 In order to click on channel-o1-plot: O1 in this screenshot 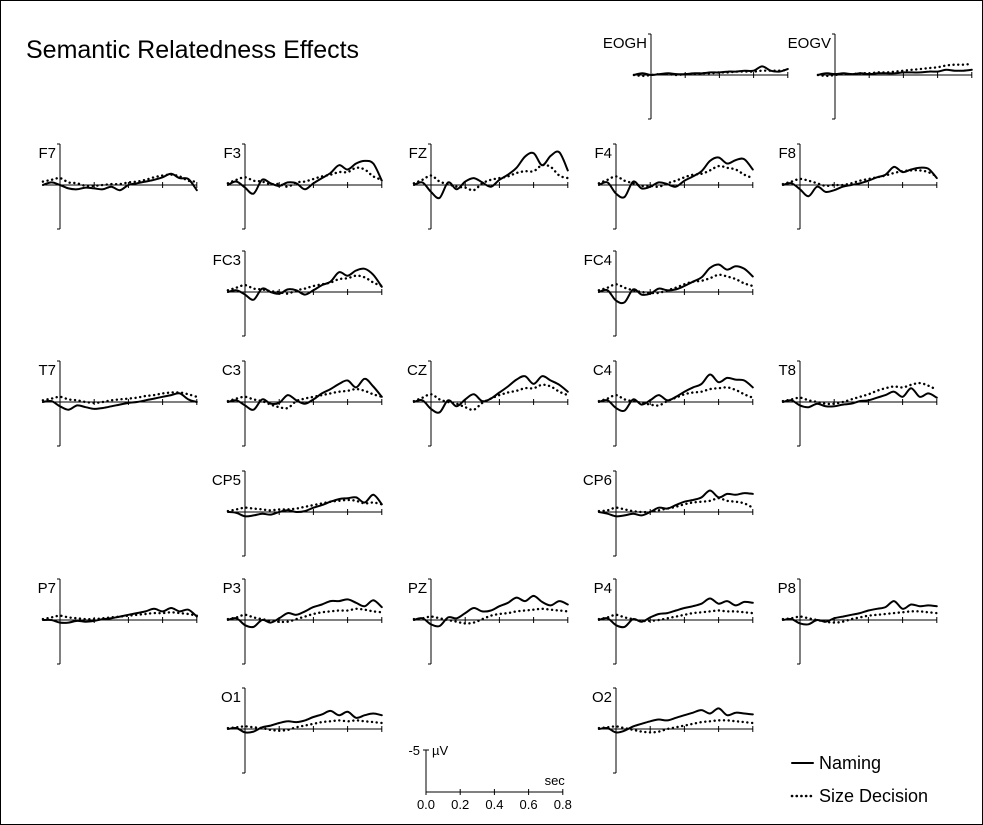, I will do `click(302, 730)`.